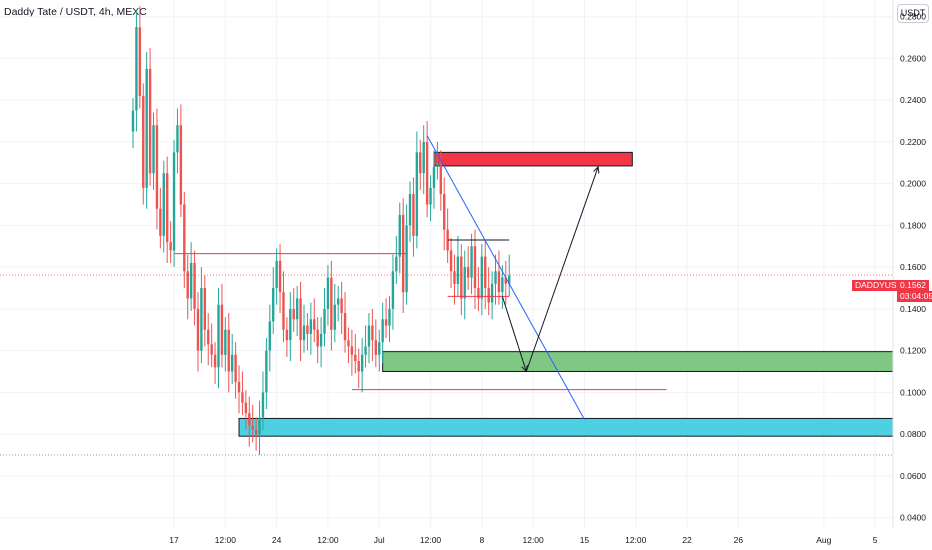 This screenshot has width=932, height=550. I want to click on chart-title: Daddy Tate / USDT, 4h, MEXC, so click(75, 12).